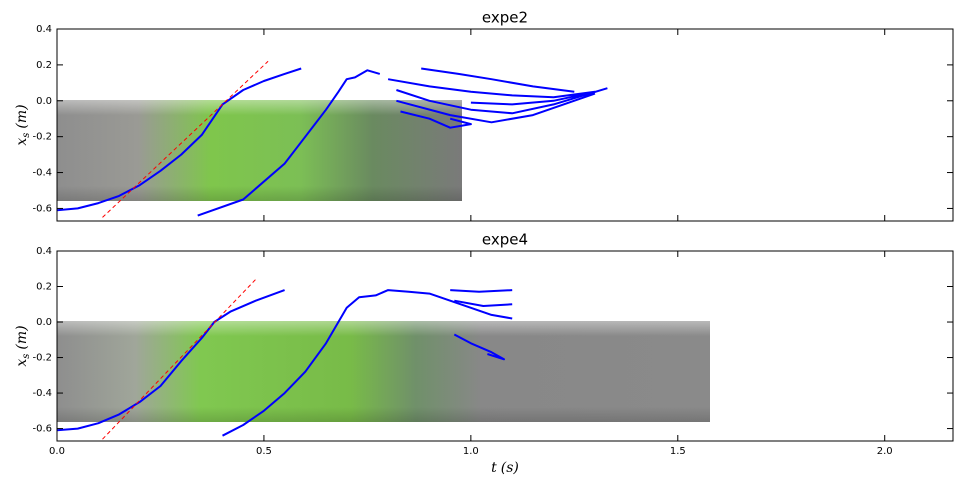 This screenshot has height=477, width=955. I want to click on x-tick-label: 0.5, so click(264, 451).